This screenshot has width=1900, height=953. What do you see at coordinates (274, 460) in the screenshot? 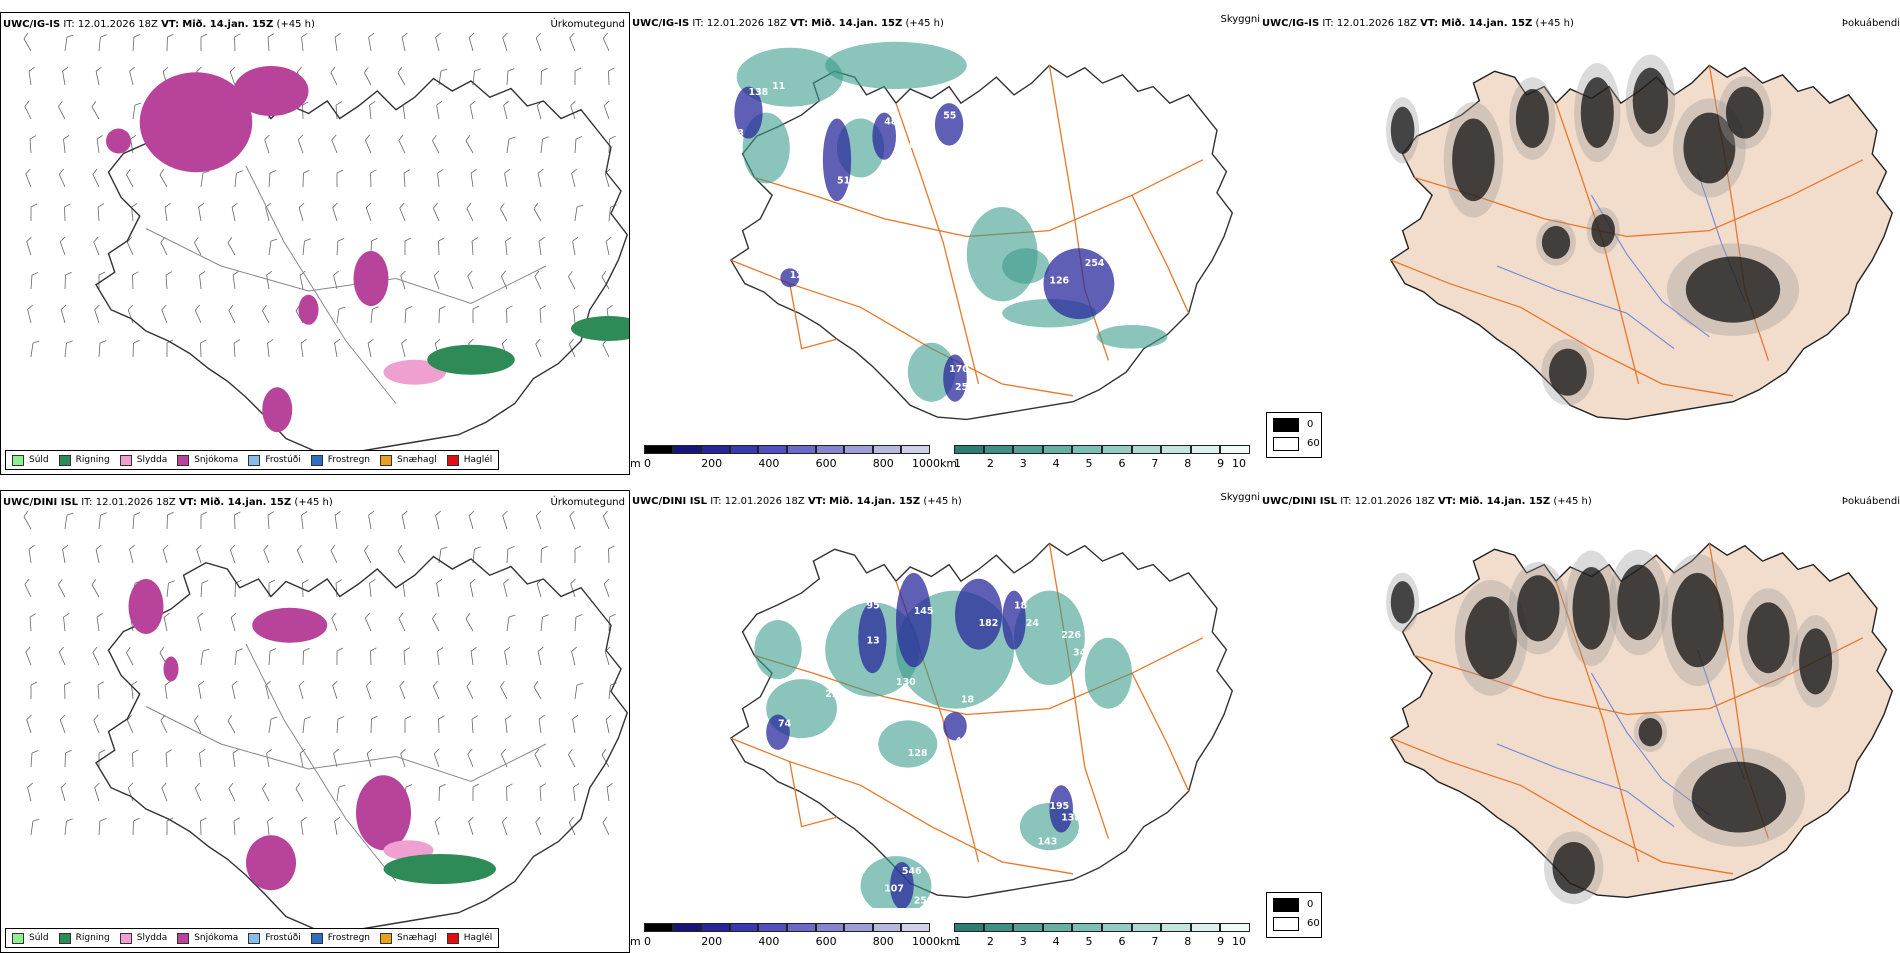
I see `precip-legend-item: Frostúði` at bounding box center [274, 460].